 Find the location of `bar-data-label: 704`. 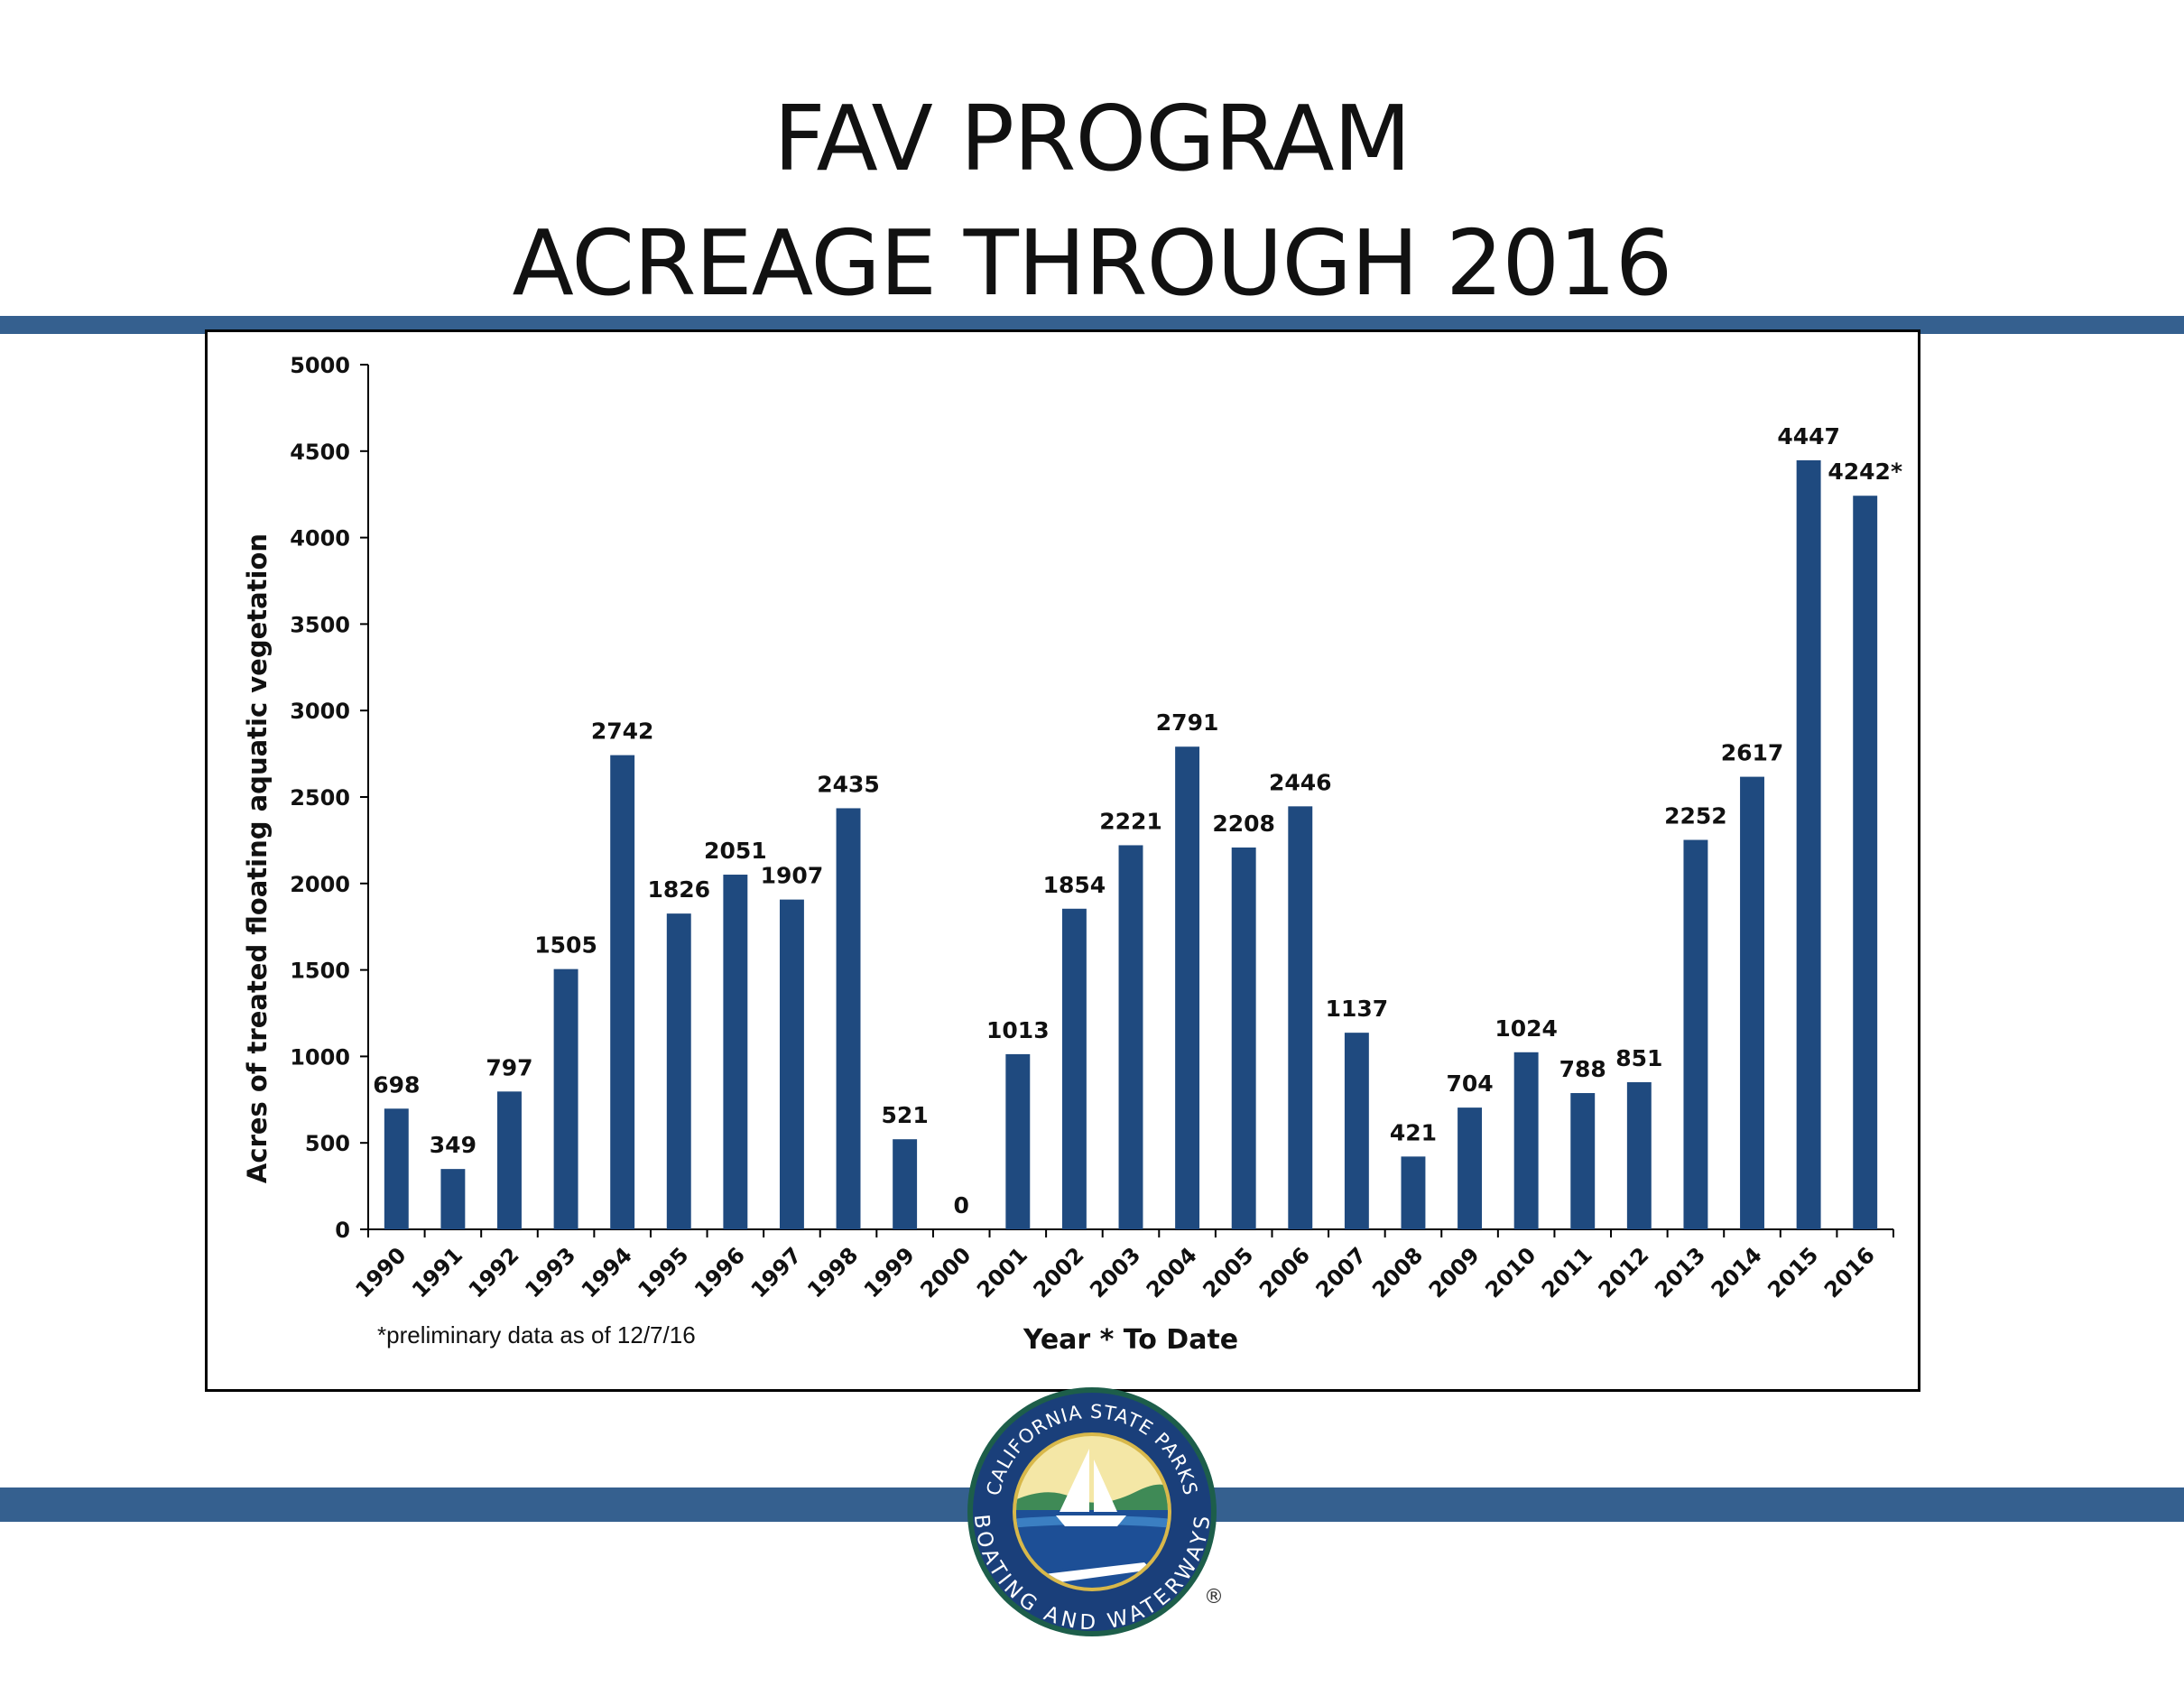

bar-data-label: 704 is located at coordinates (1469, 1083).